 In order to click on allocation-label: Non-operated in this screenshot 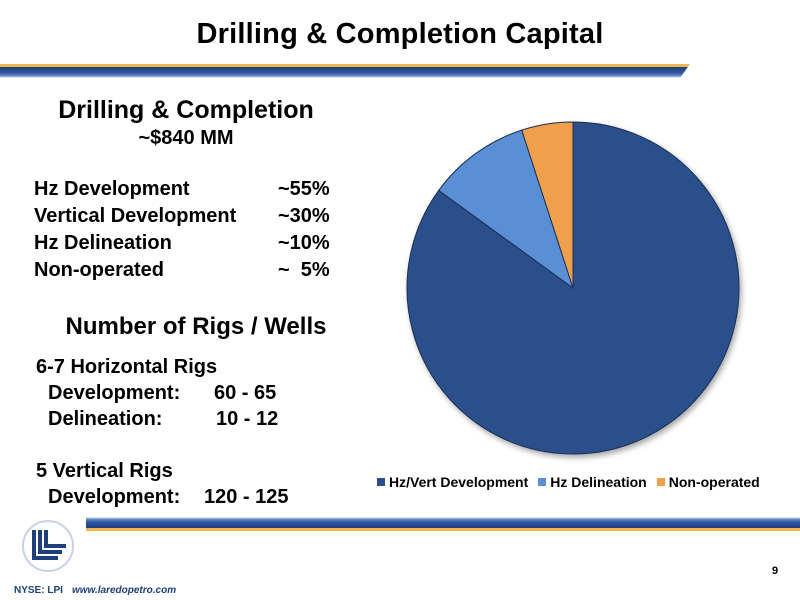, I will do `click(99, 270)`.